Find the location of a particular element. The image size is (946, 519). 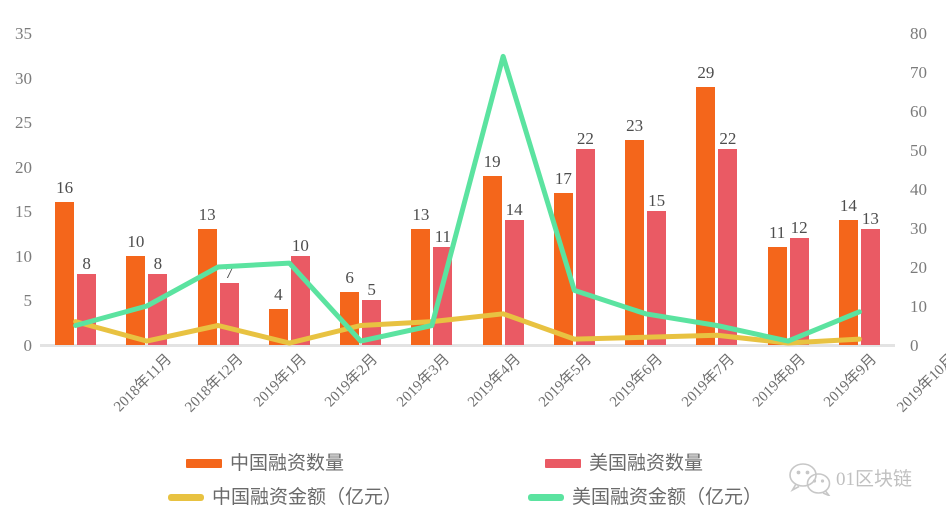

bar-value-label: 6 is located at coordinates (349, 277).